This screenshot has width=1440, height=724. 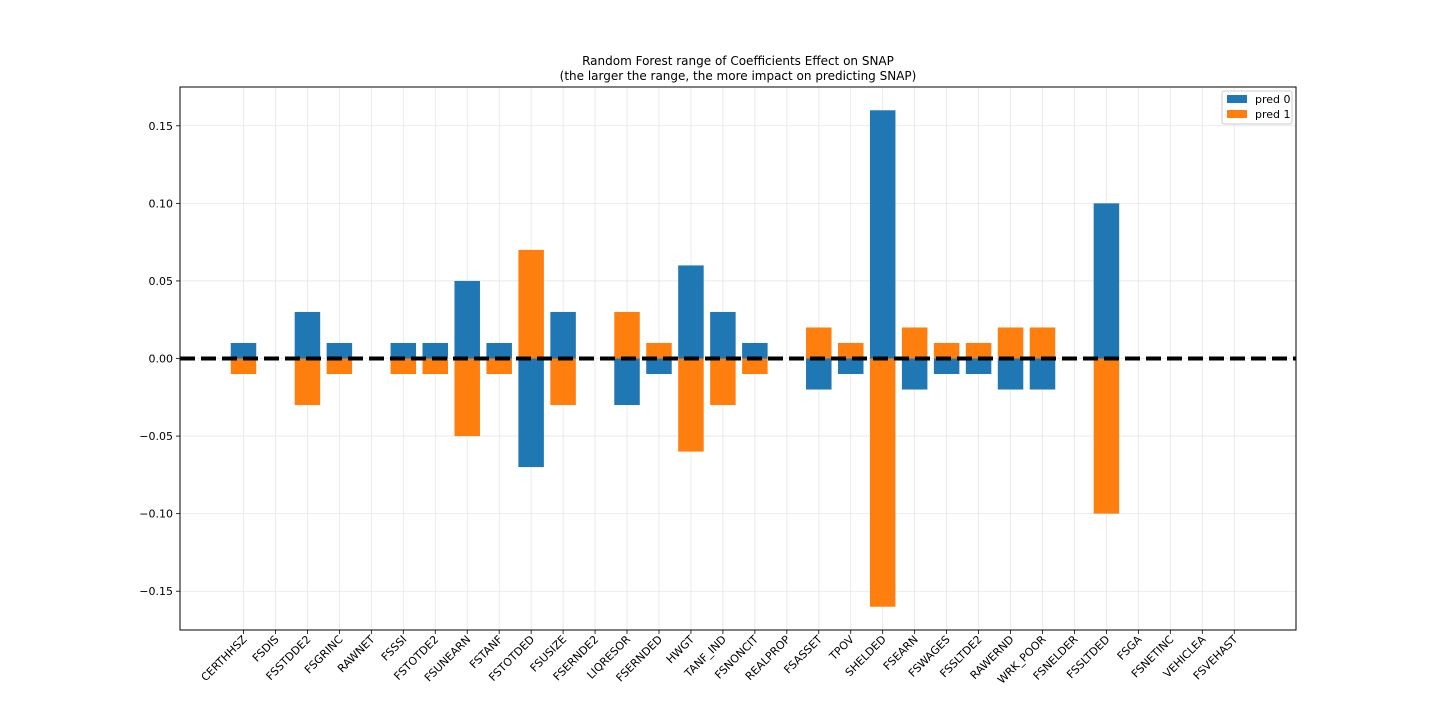 I want to click on y-tick-label: −0.05, so click(x=156, y=436).